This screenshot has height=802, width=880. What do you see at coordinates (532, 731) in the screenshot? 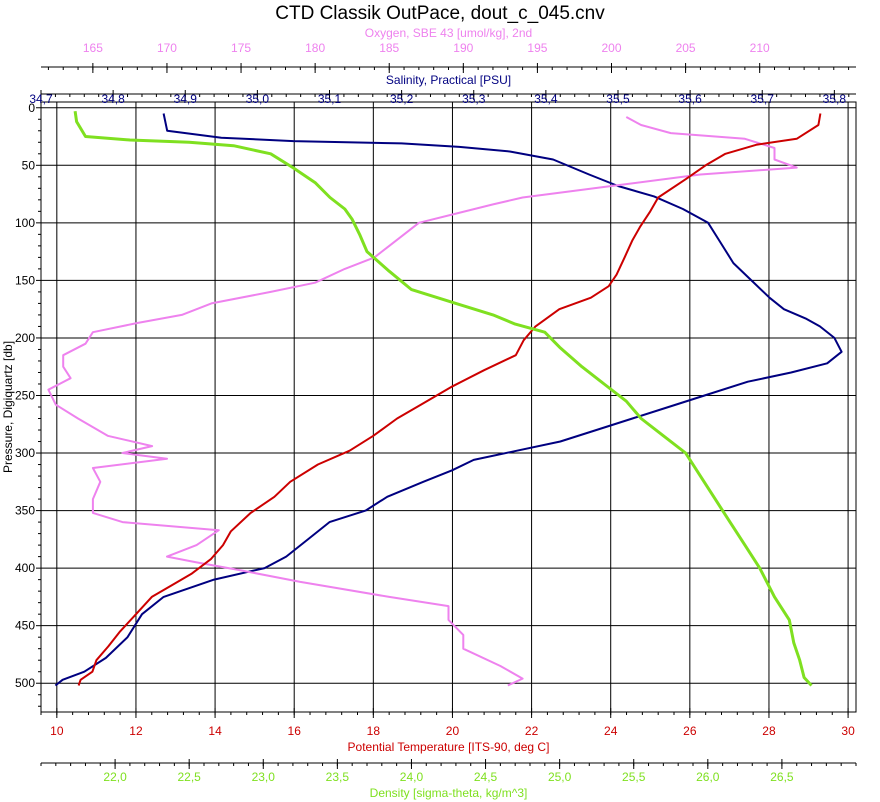
I see `temperature-tick-label: 22` at bounding box center [532, 731].